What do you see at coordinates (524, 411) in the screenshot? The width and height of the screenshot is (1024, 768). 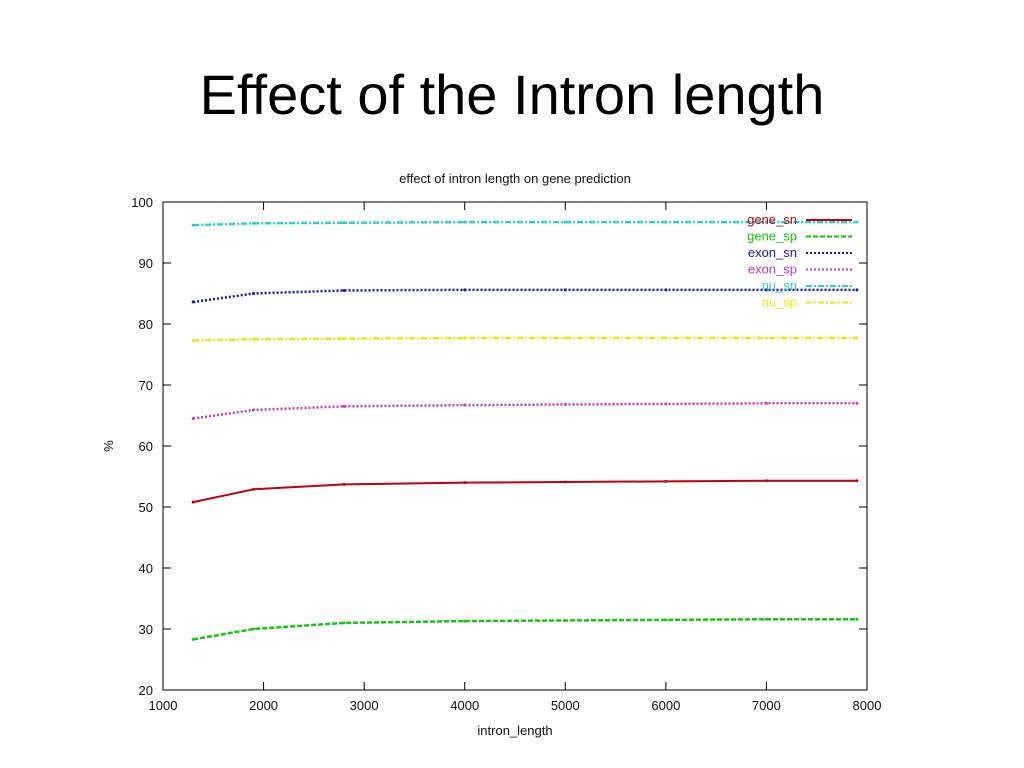 I see `series-line-exon-sp` at bounding box center [524, 411].